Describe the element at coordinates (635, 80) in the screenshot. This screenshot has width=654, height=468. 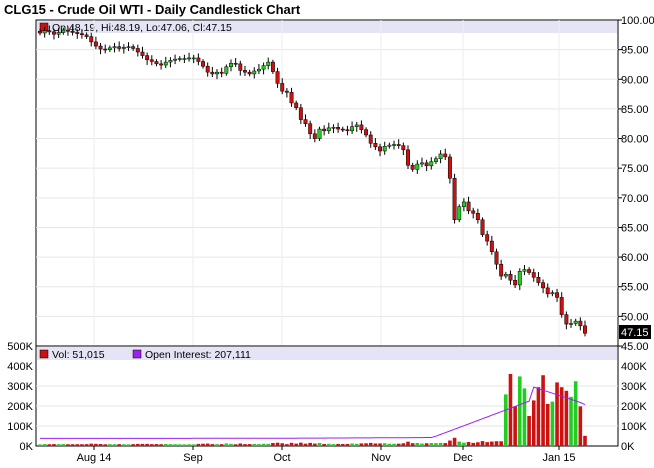
I see `price-tick-label: 90.00` at that location.